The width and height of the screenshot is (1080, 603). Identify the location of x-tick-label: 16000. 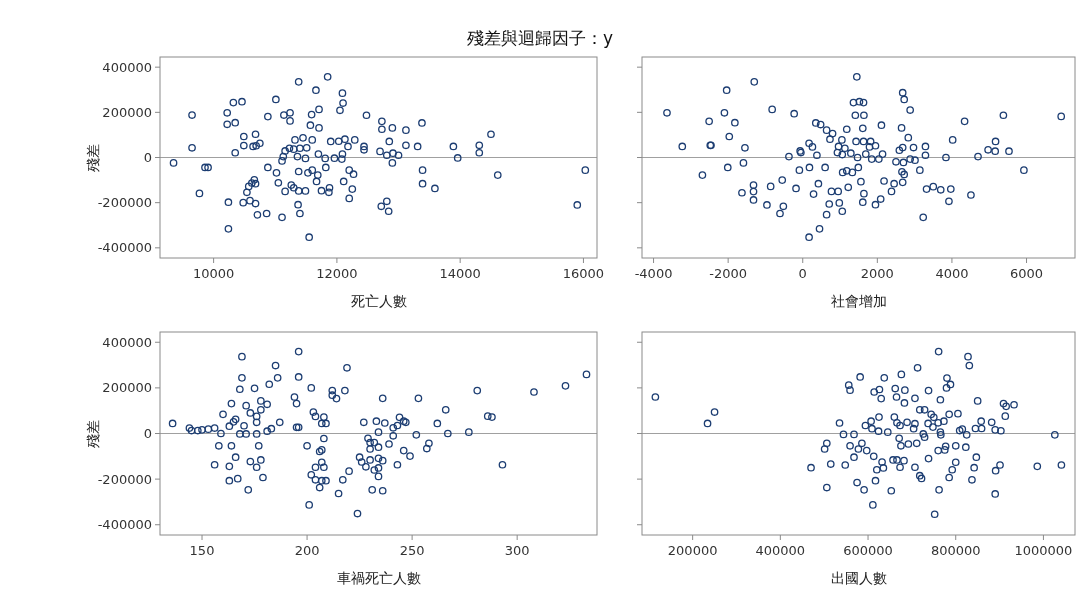
(583, 273).